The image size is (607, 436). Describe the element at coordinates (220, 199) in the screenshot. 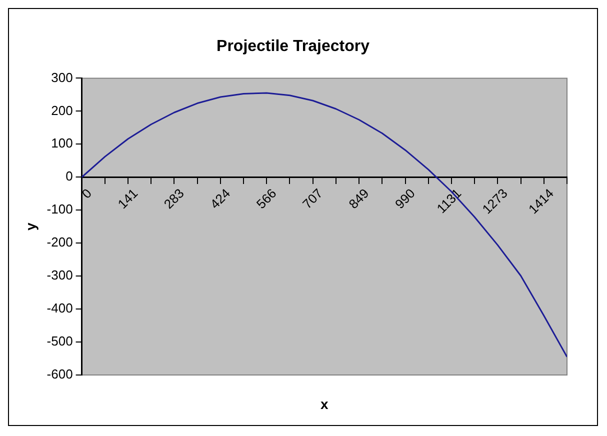

I see `x-tick-label: 424` at that location.